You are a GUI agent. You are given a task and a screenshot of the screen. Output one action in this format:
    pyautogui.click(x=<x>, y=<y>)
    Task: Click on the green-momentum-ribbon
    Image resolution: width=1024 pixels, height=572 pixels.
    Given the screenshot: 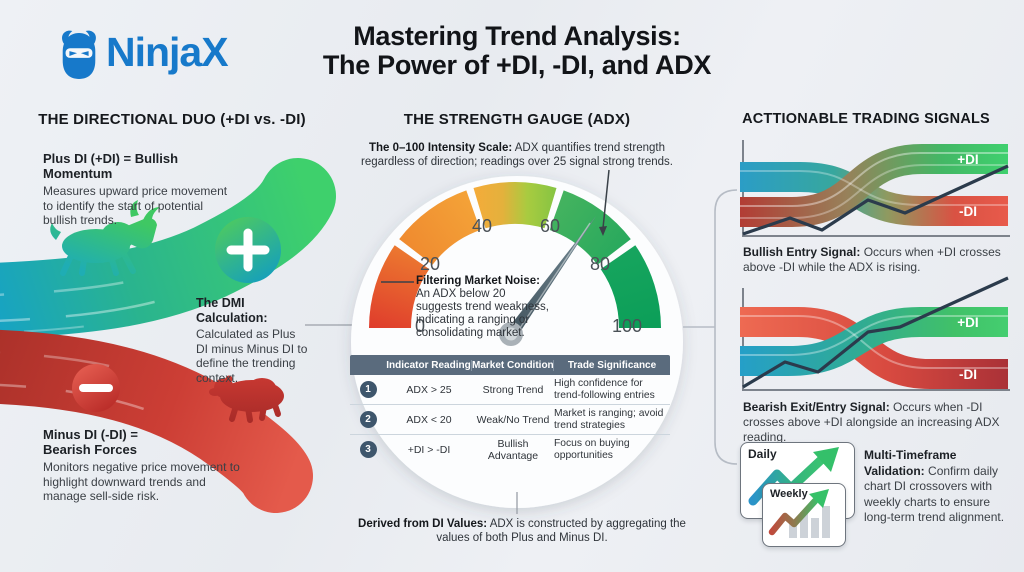 What is the action you would take?
    pyautogui.click(x=168, y=248)
    